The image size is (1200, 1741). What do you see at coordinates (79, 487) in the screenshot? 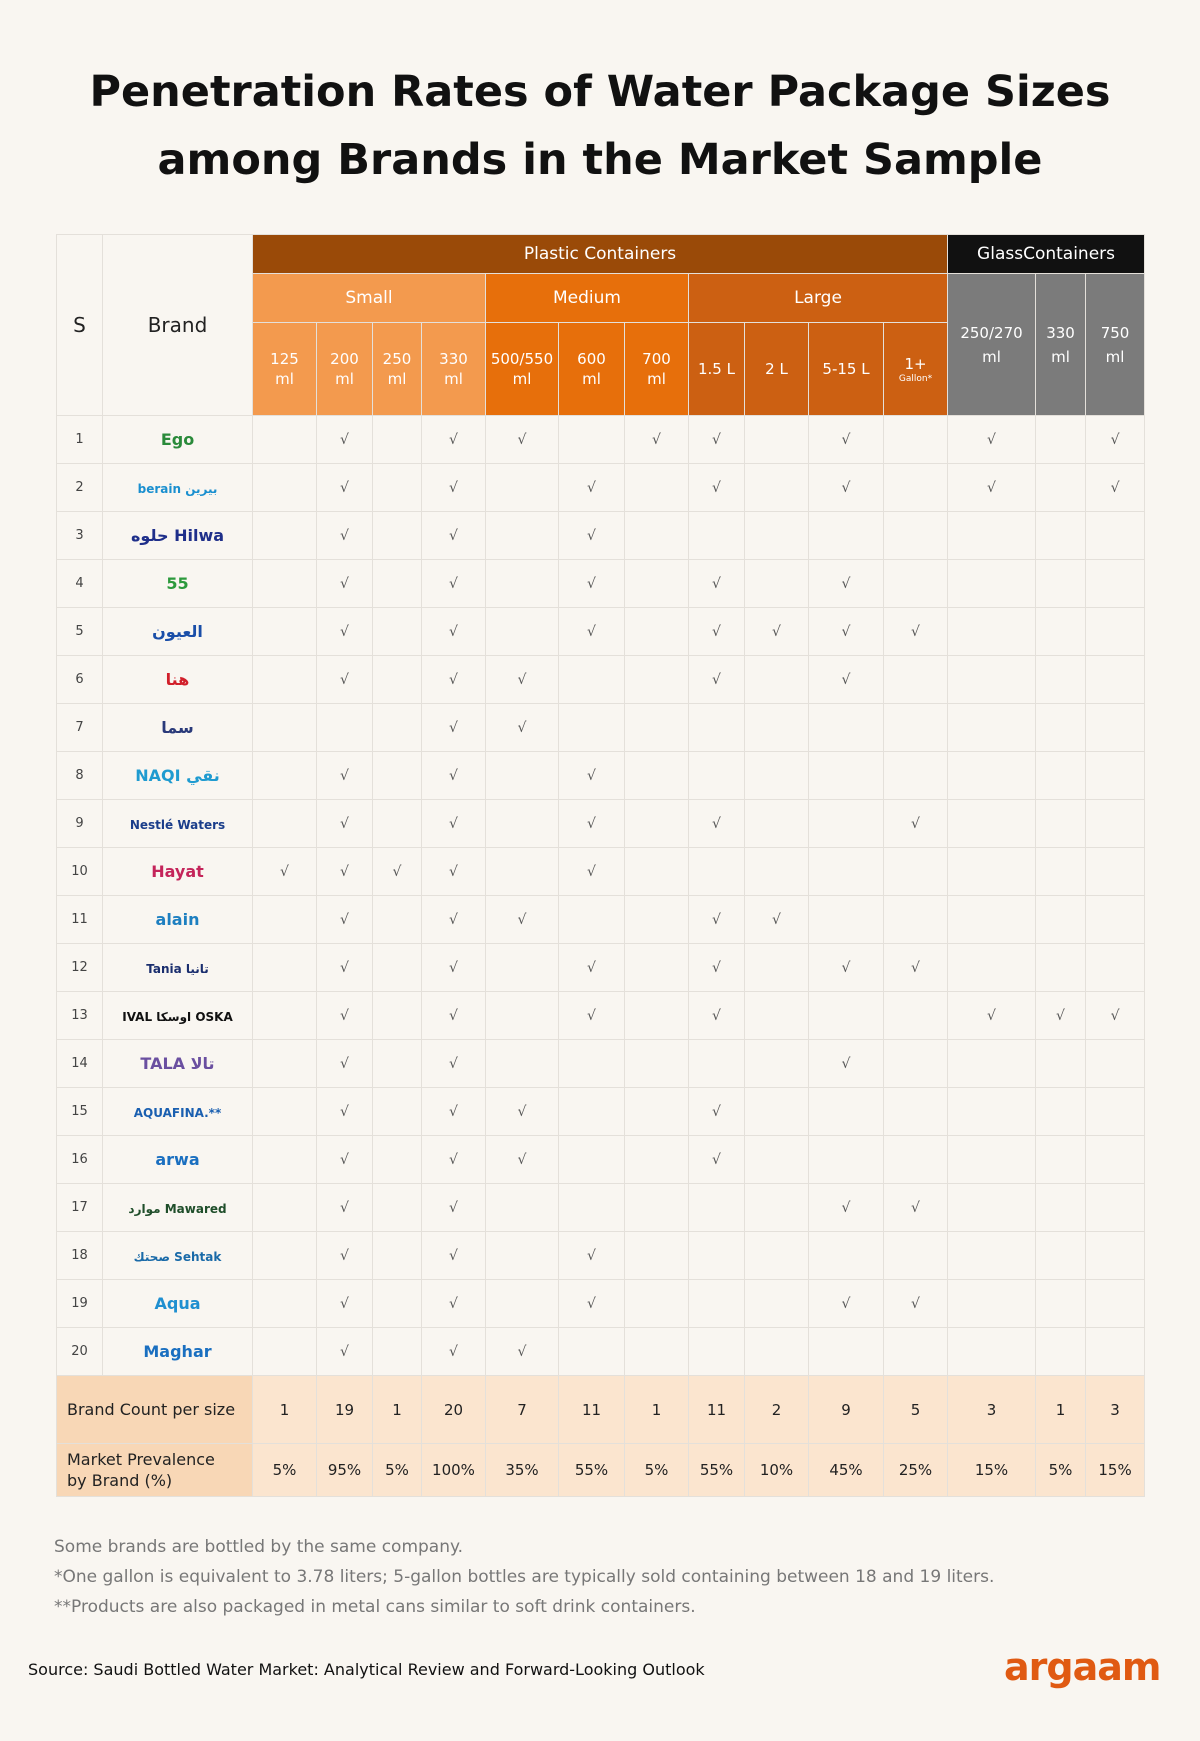
I see `row-number: 2` at bounding box center [79, 487].